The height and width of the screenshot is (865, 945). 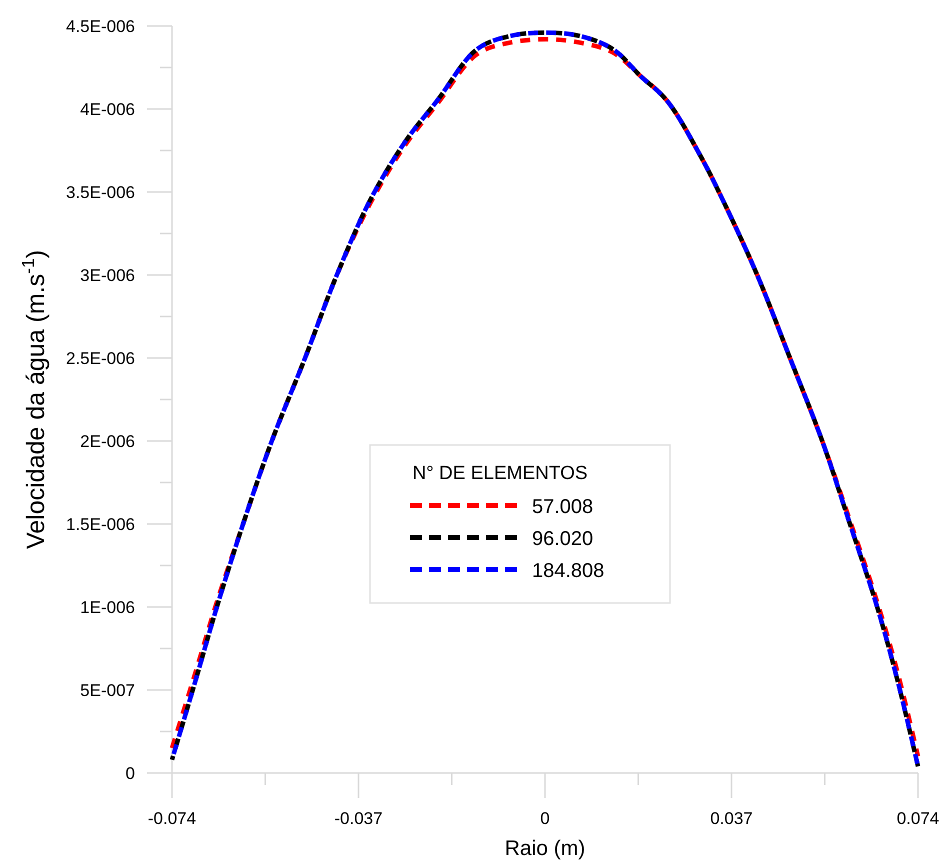 I want to click on legend-label: 96.020, so click(x=563, y=539).